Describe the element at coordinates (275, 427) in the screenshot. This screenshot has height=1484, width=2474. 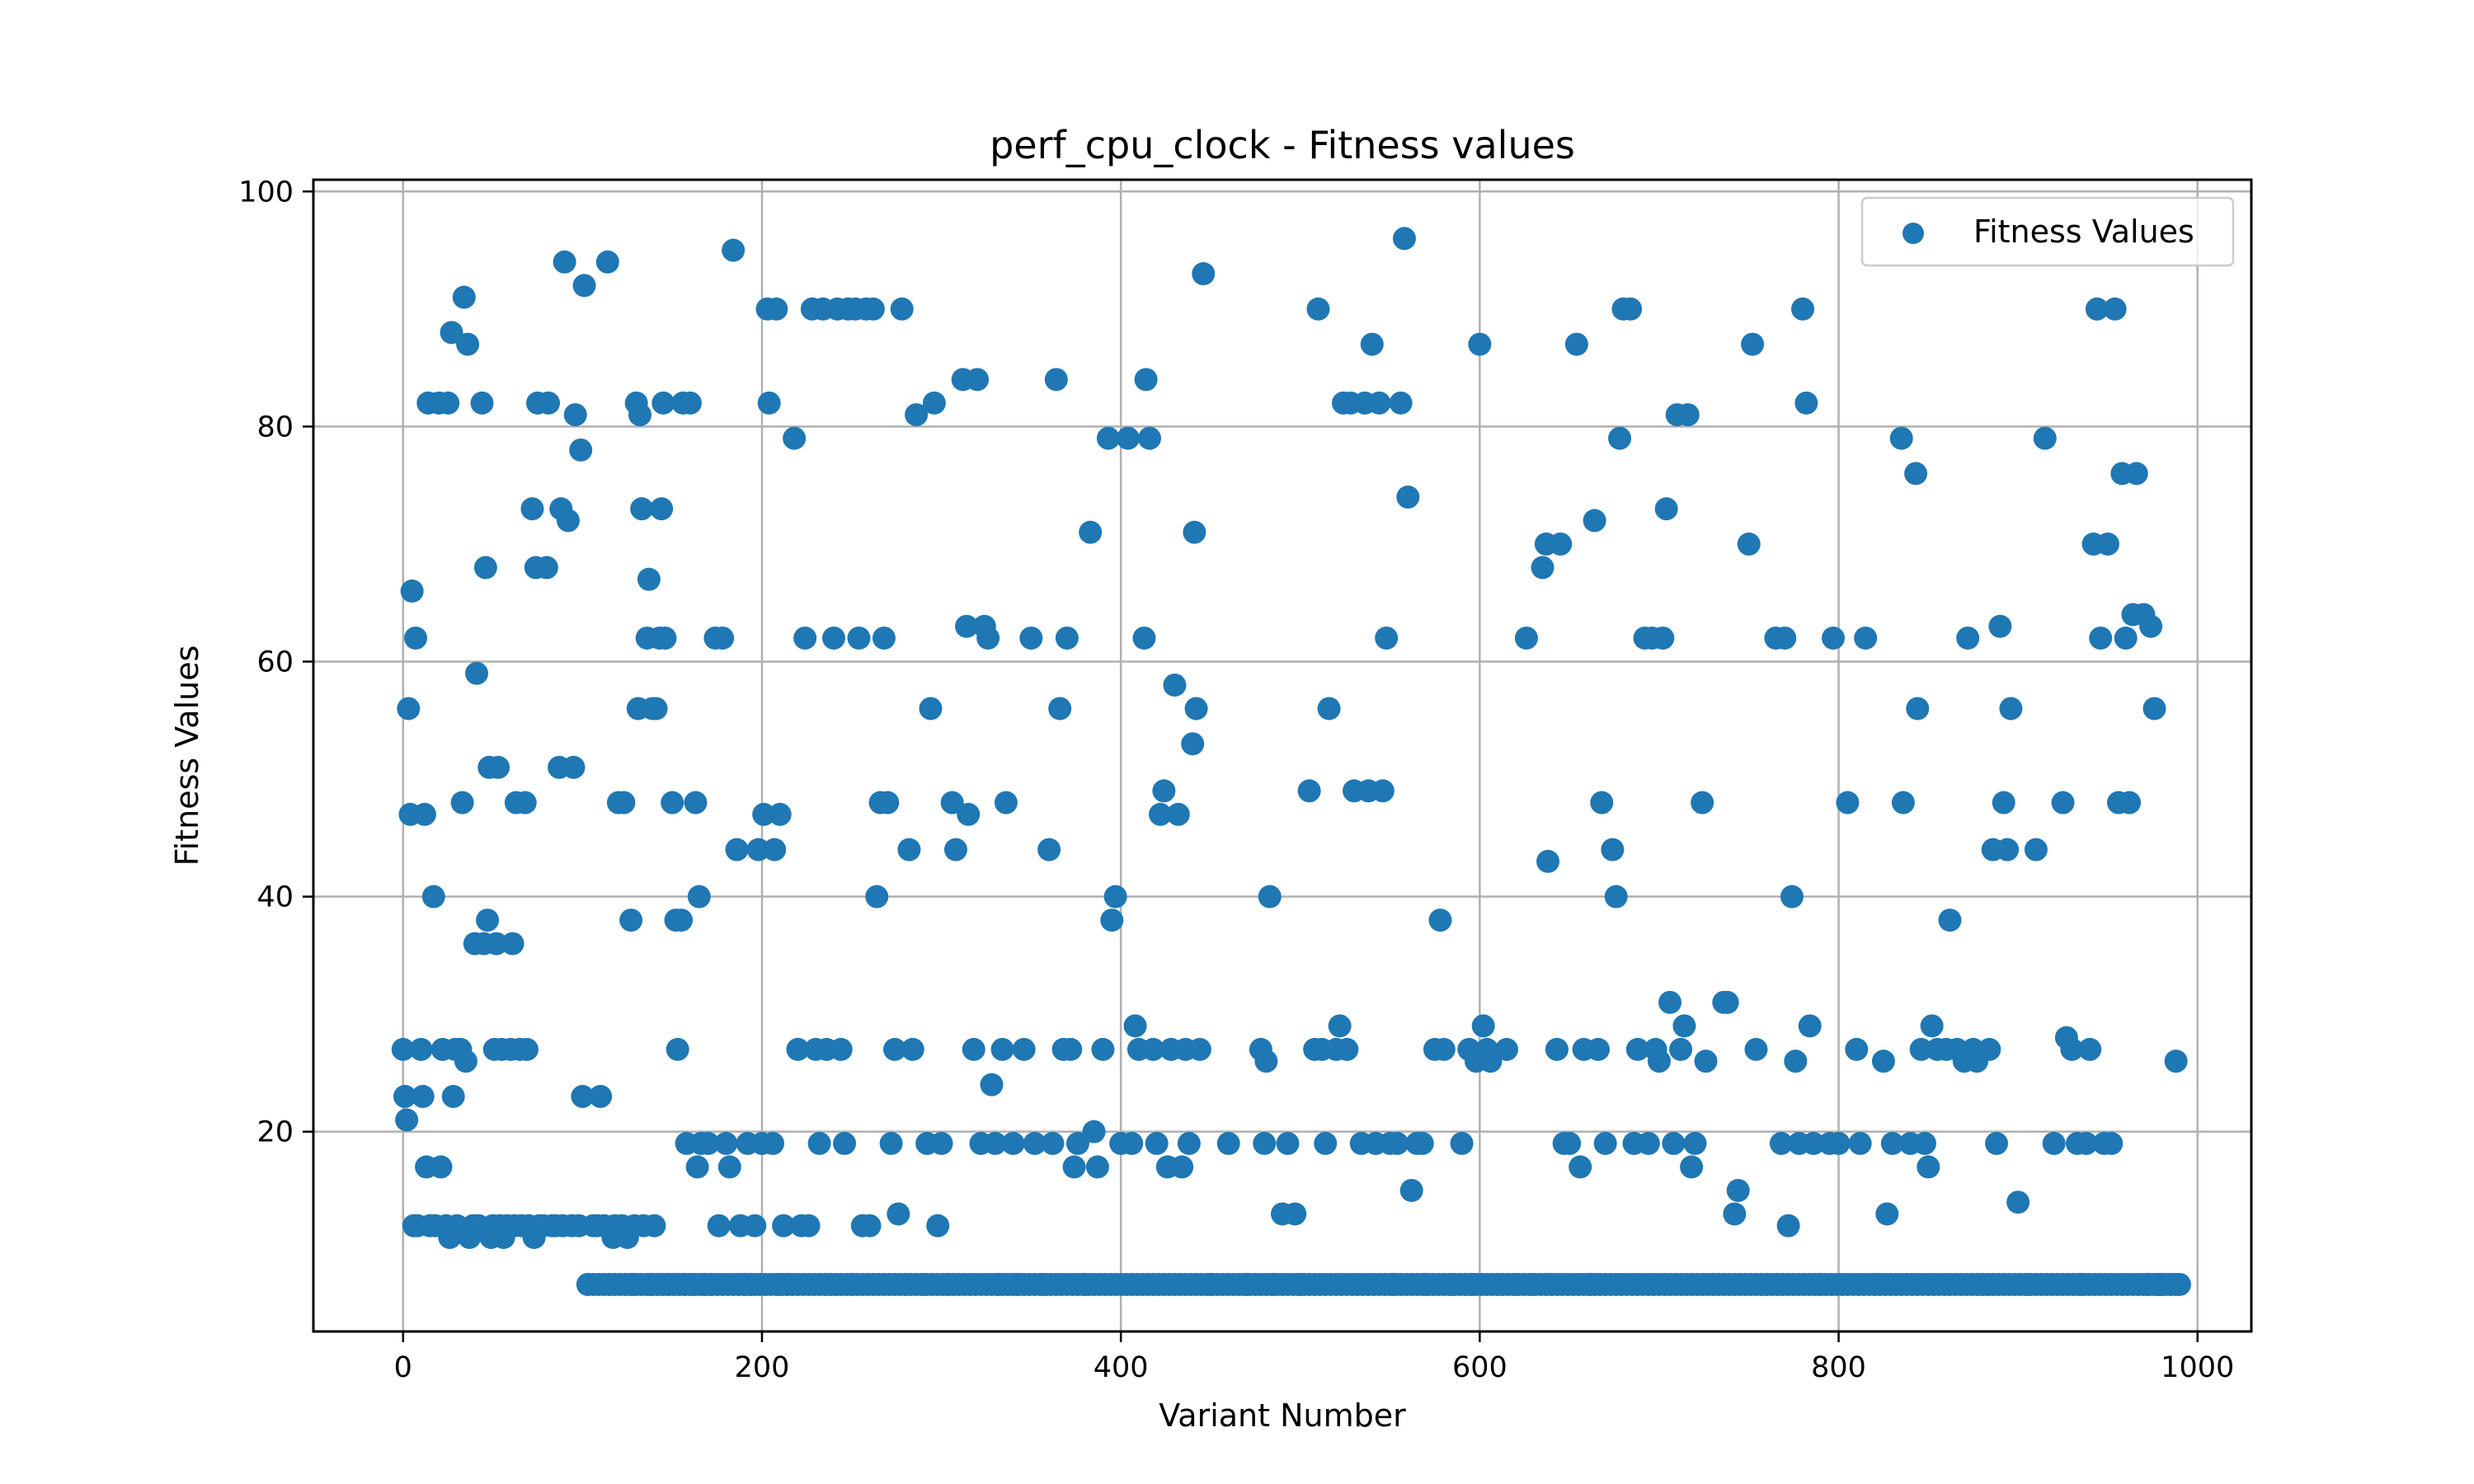
I see `y-tick-label: 80` at that location.